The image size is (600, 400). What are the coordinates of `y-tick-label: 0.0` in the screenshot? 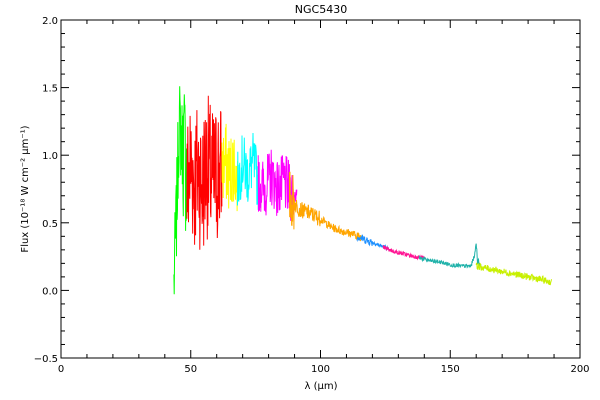 It's located at (50, 291).